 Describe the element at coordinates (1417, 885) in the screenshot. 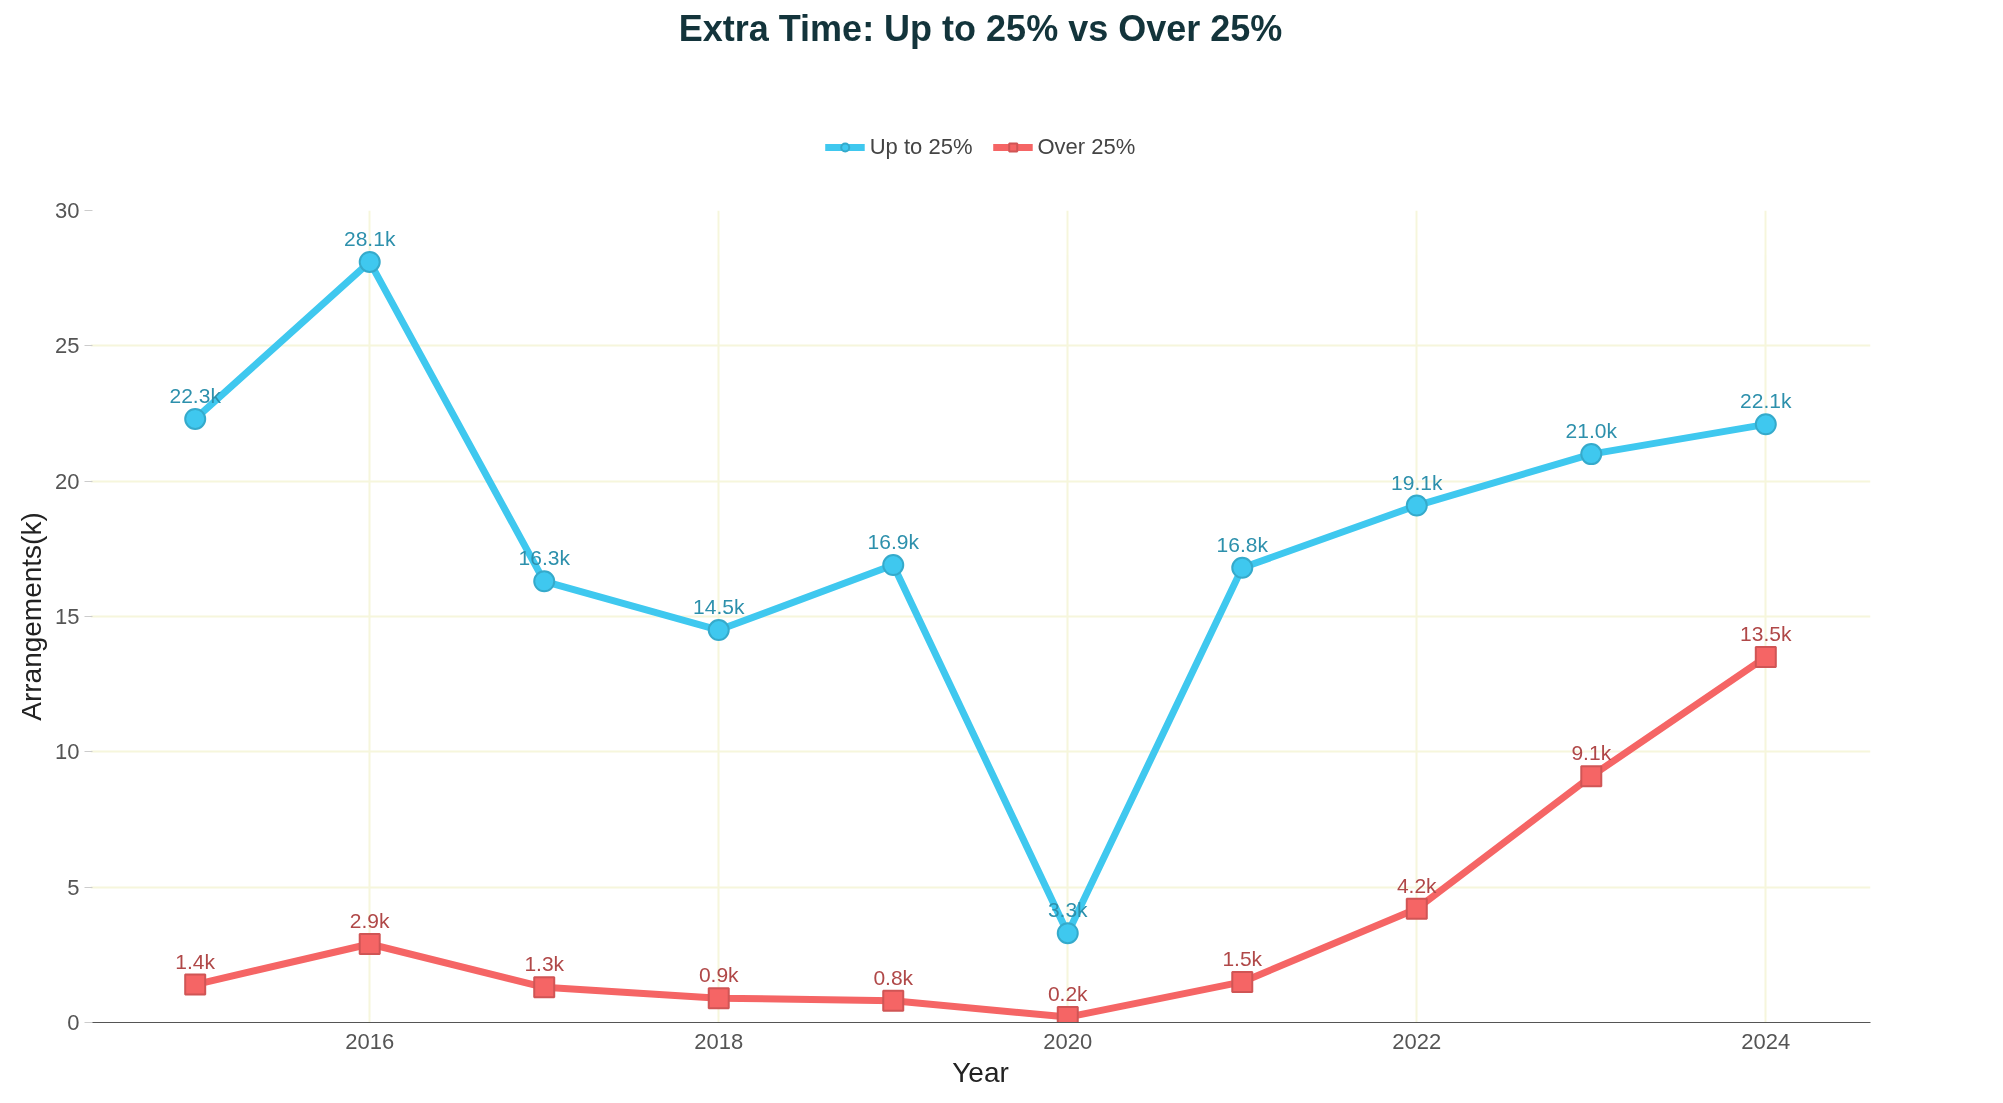

I see `data-label: 4.2k` at that location.